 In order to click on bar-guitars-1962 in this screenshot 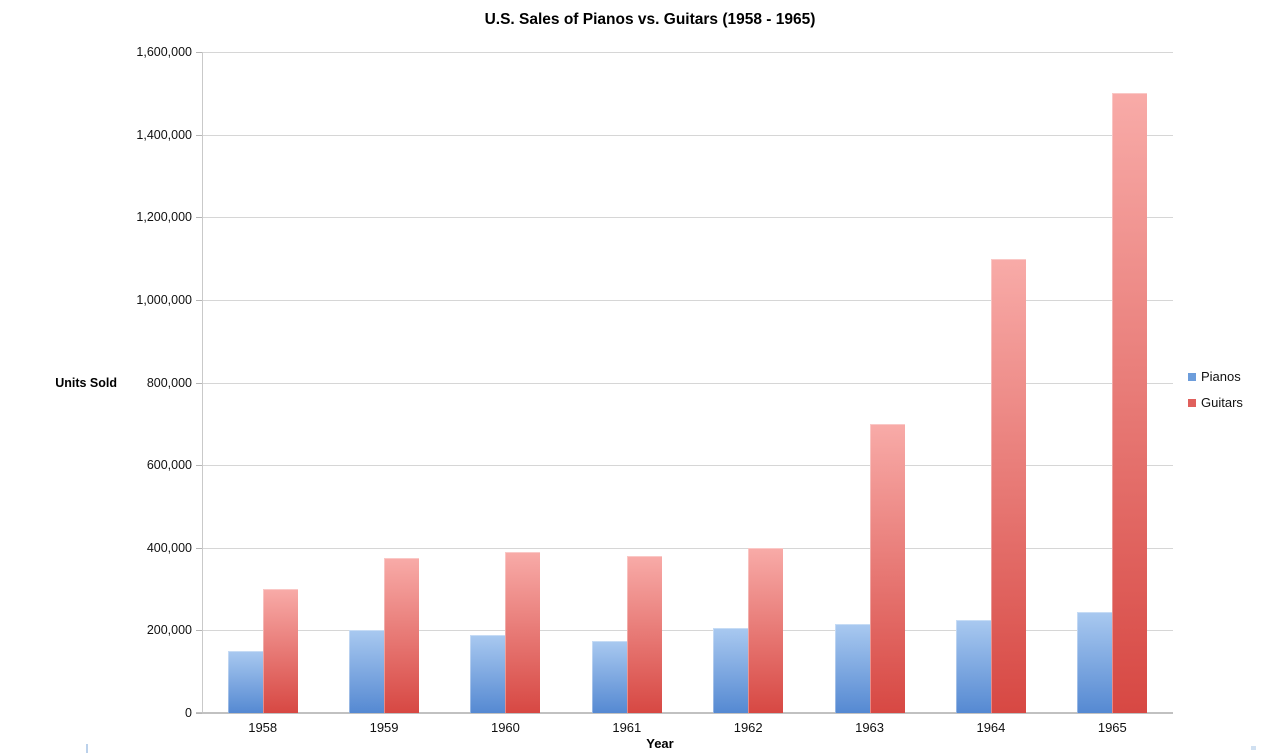, I will do `click(766, 630)`.